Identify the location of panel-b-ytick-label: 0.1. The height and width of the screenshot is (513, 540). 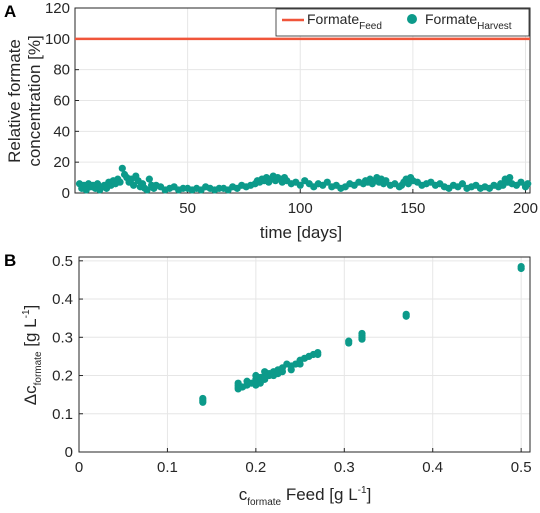
(62, 414).